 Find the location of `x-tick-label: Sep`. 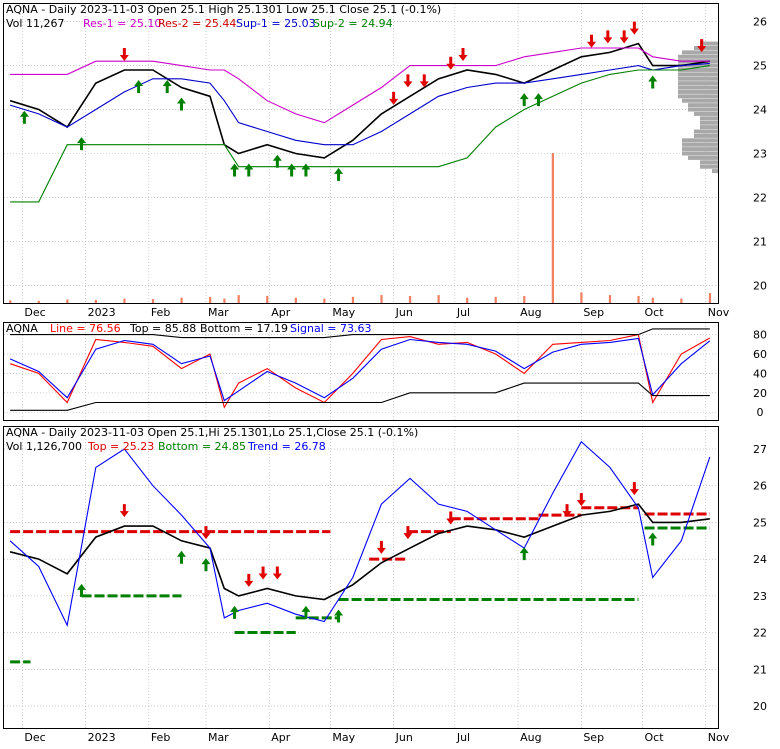

x-tick-label: Sep is located at coordinates (593, 737).